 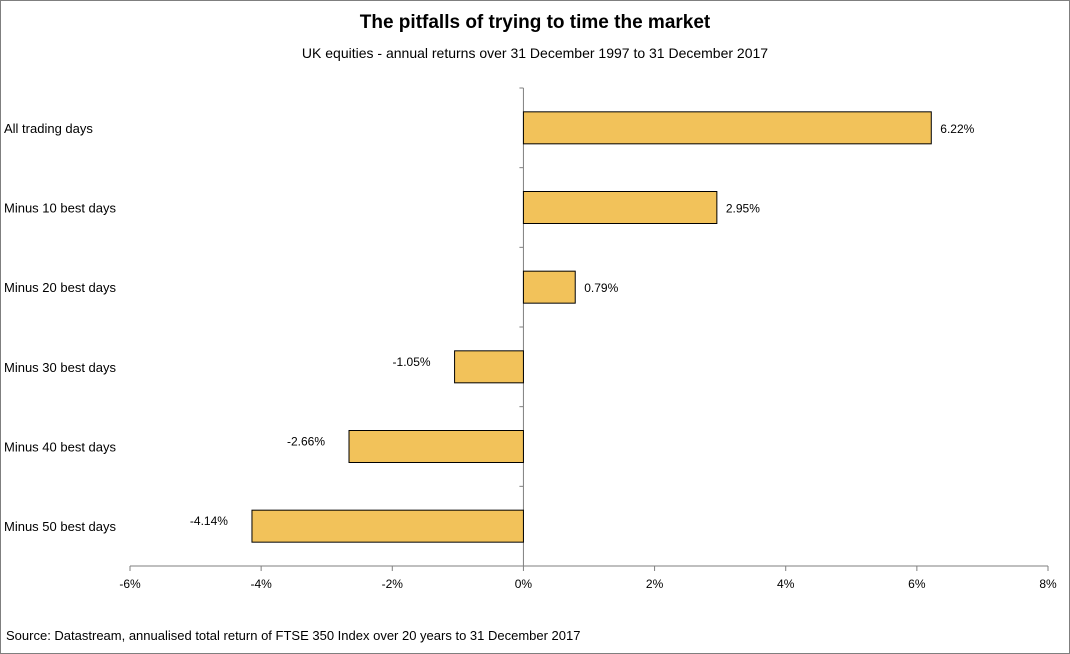 What do you see at coordinates (917, 584) in the screenshot?
I see `x-tick-label: 6%` at bounding box center [917, 584].